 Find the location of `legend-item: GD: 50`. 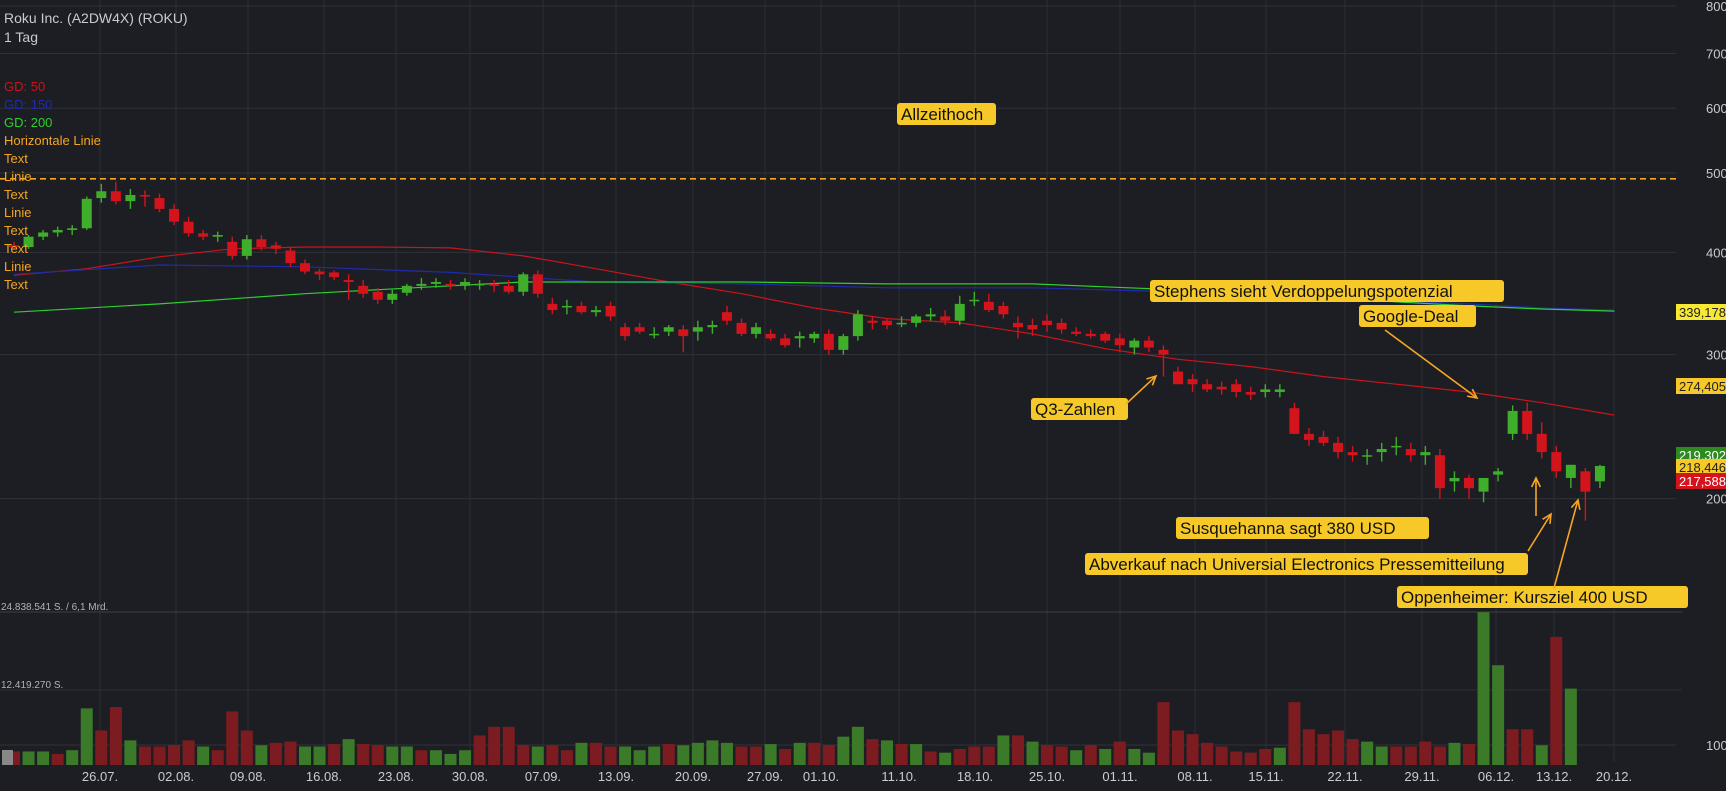

legend-item: GD: 50 is located at coordinates (25, 86).